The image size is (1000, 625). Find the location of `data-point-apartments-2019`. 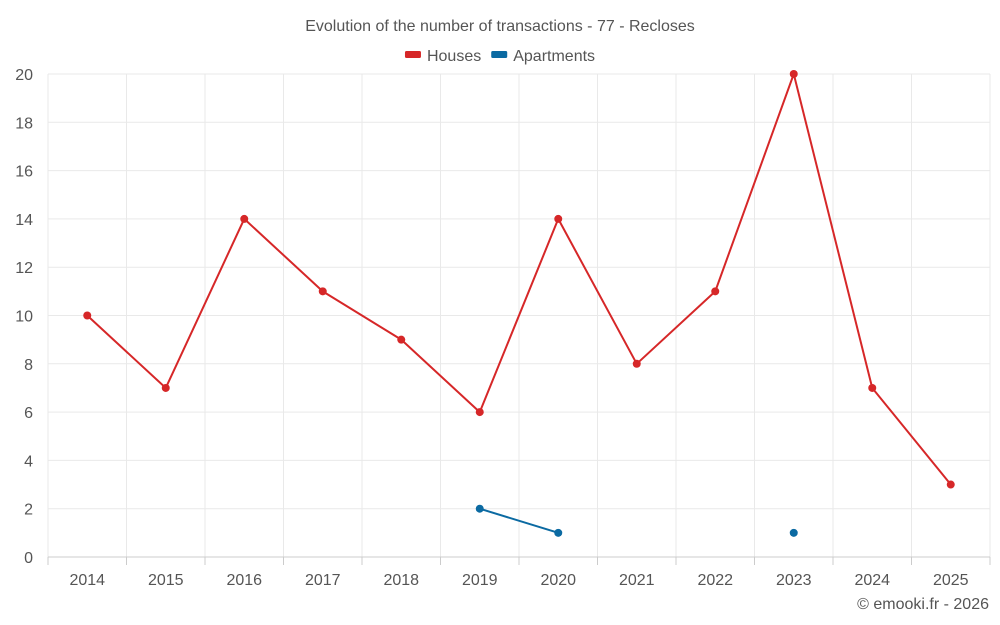

data-point-apartments-2019 is located at coordinates (479, 508).